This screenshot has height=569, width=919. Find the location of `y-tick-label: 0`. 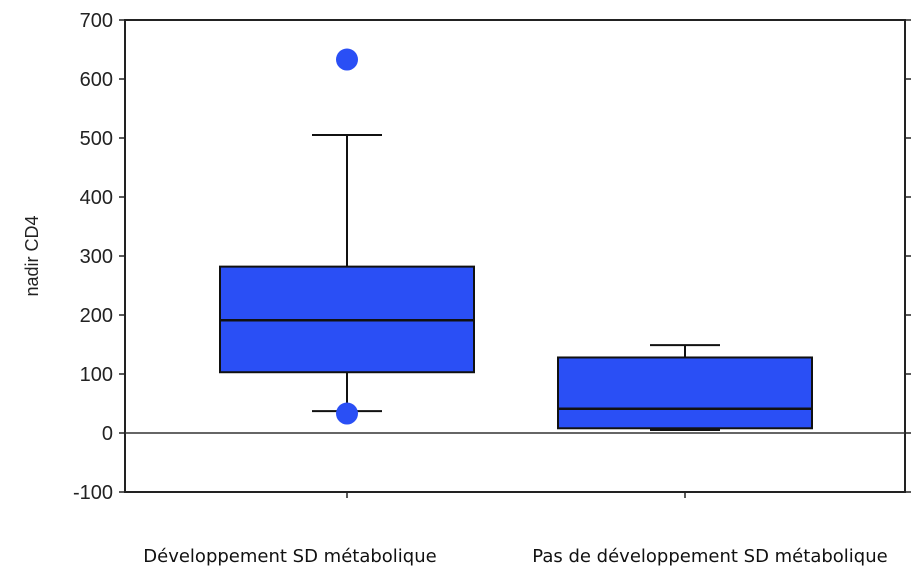

y-tick-label: 0 is located at coordinates (107, 434).